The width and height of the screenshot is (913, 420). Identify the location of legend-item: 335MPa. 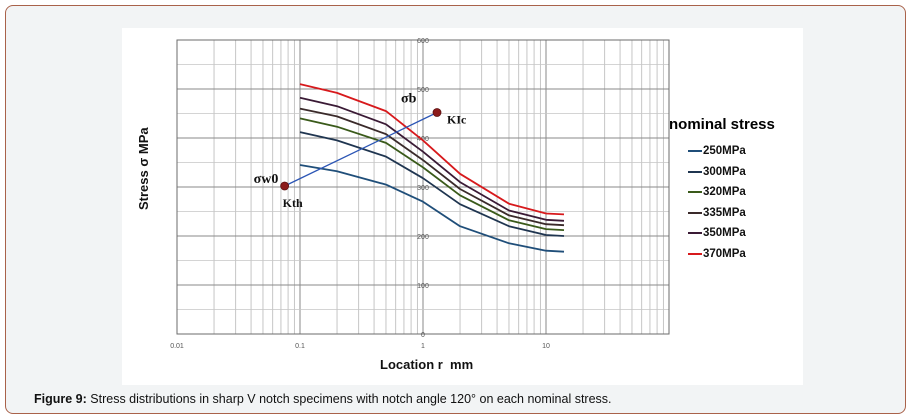
(717, 213).